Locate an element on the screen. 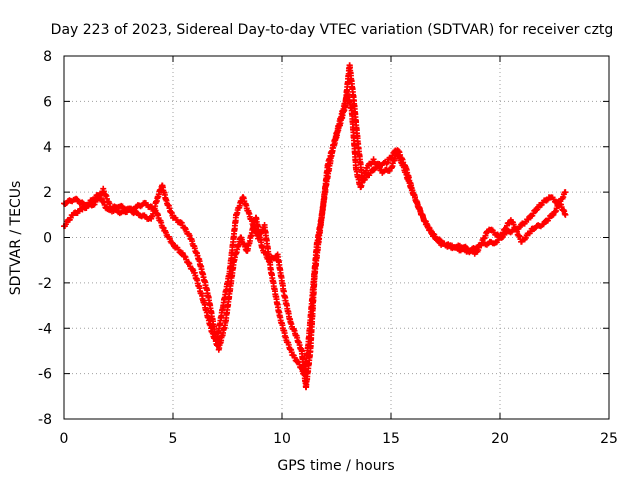  y-tick-label: 2 is located at coordinates (47, 193).